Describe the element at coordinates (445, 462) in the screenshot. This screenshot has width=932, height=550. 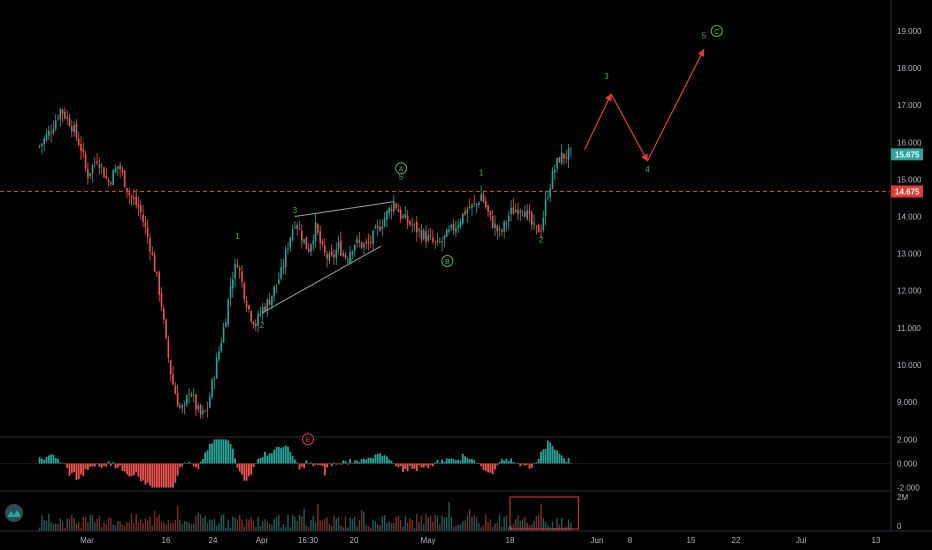
I see `oscillator-panel` at that location.